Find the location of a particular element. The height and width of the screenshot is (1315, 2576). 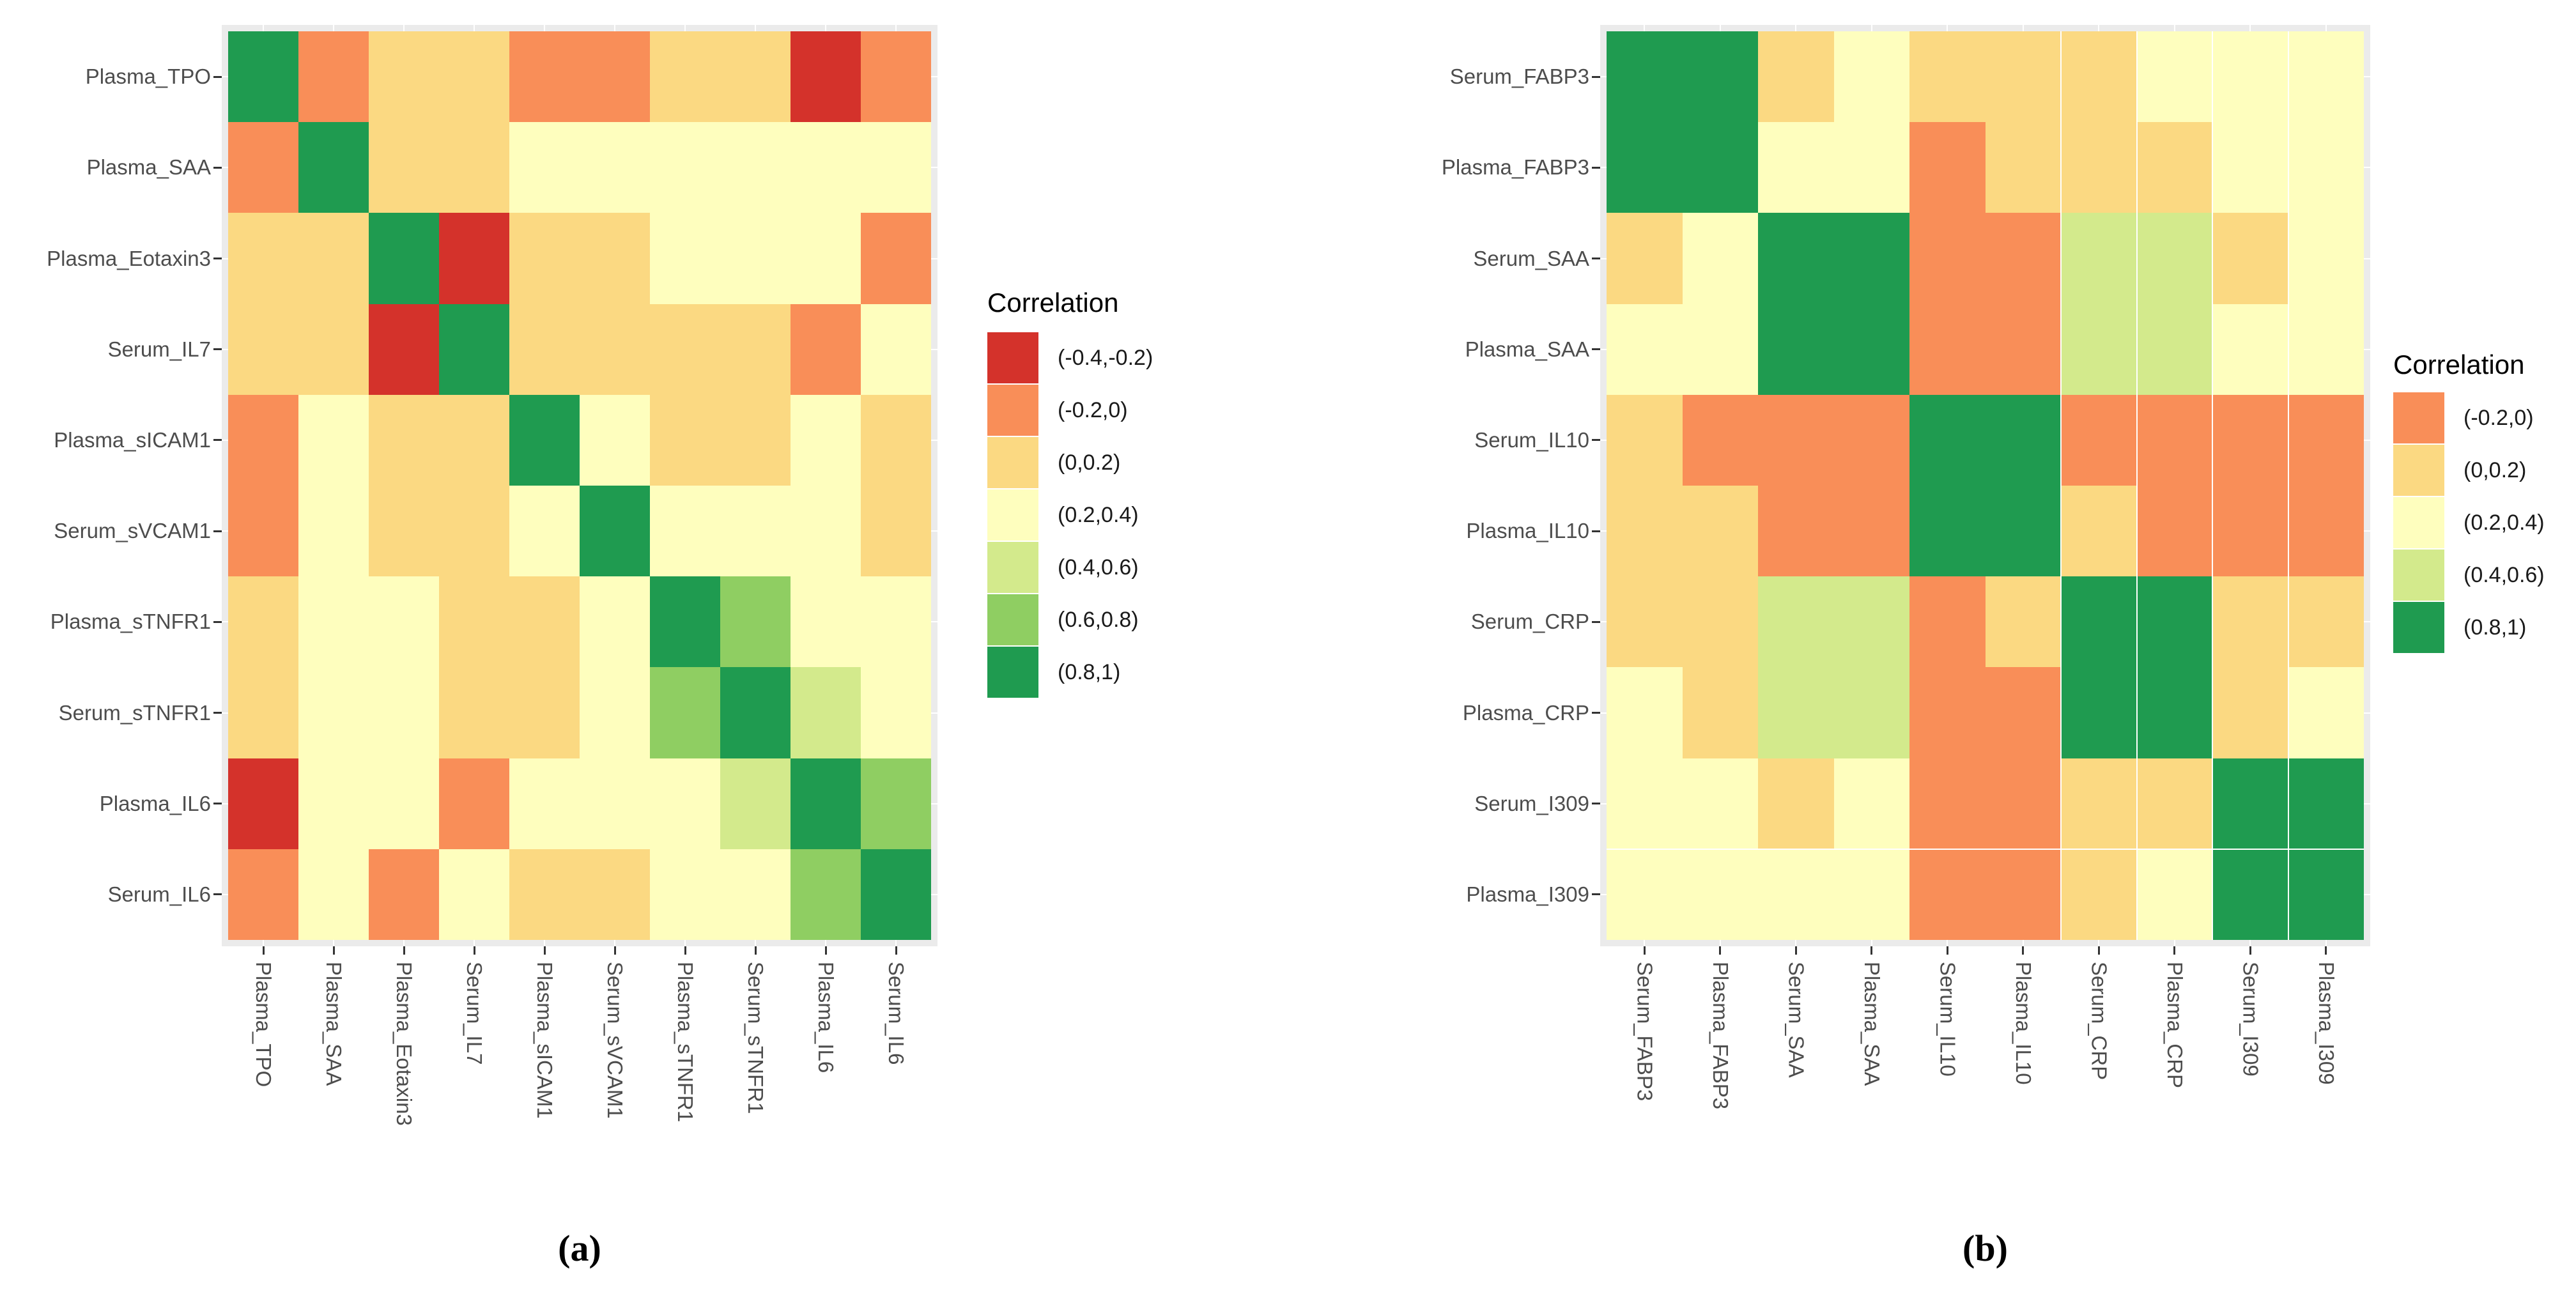

x-axis-label: Serum_SAA is located at coordinates (1796, 1020).